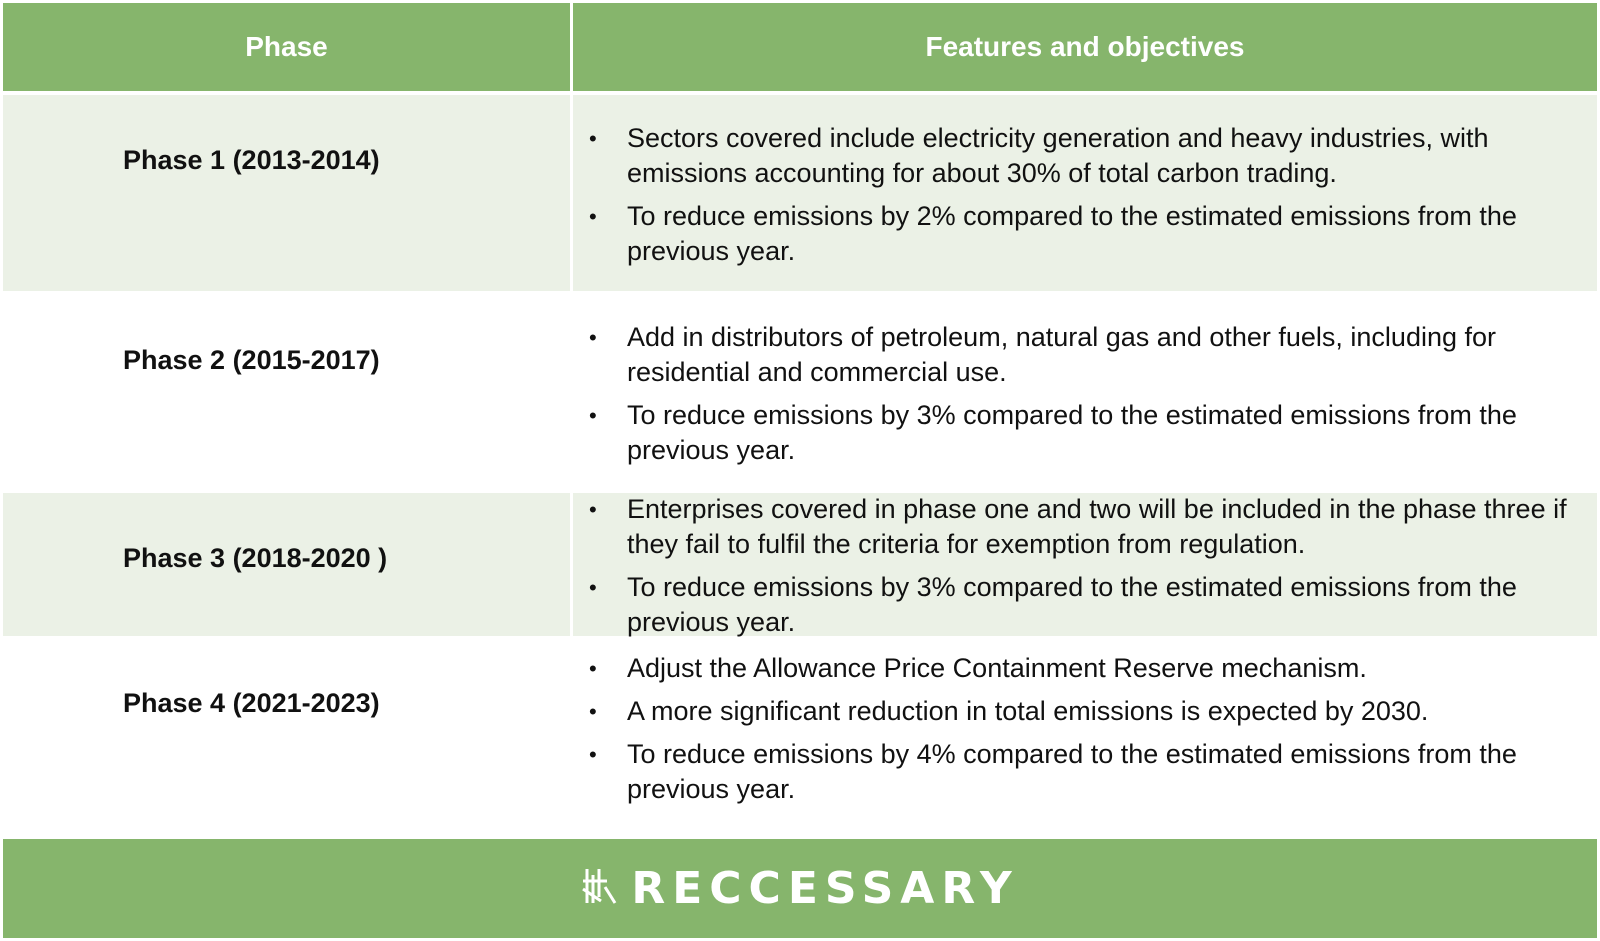 The height and width of the screenshot is (941, 1600). Describe the element at coordinates (251, 703) in the screenshot. I see `phase-label: Phase 4 (2021-2023)` at that location.